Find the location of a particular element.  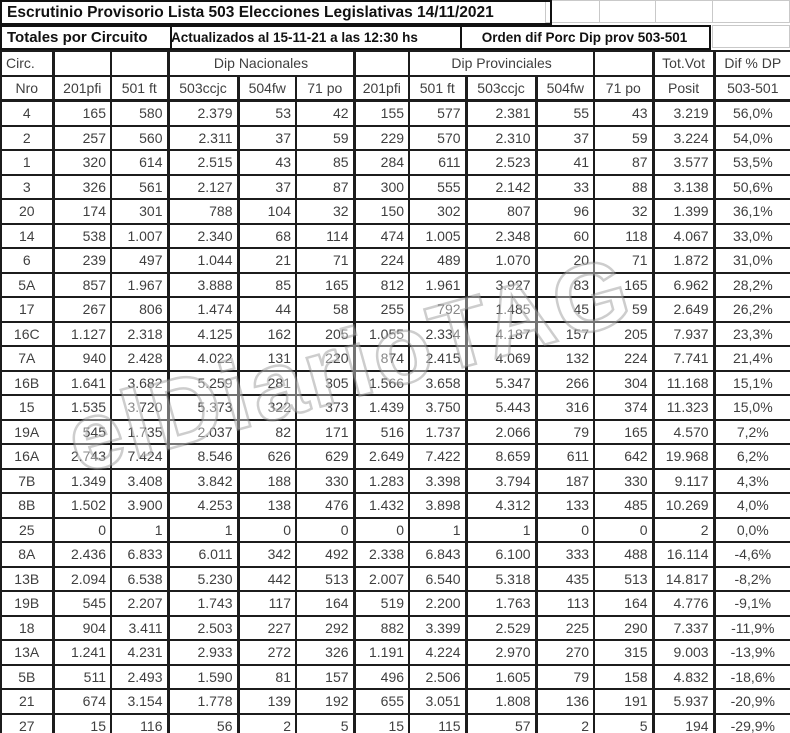

value-cell: 2.428 is located at coordinates (139, 358).